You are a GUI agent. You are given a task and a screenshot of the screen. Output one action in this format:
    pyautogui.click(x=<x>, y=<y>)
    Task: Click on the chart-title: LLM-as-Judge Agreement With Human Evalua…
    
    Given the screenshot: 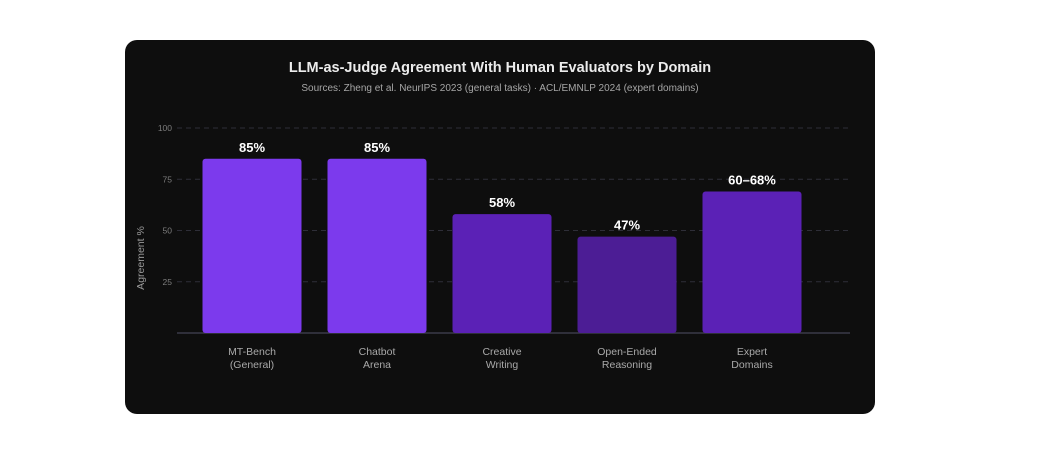 What is the action you would take?
    pyautogui.click(x=500, y=68)
    